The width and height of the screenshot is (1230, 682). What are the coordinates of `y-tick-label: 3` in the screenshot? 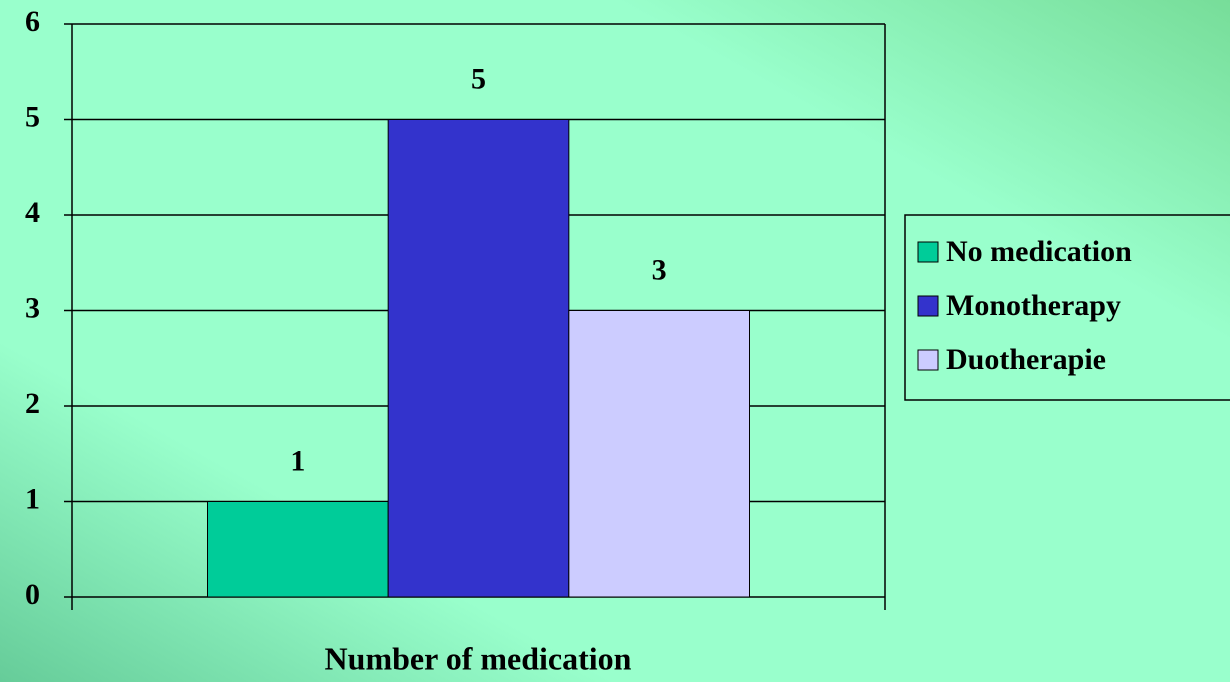 It's located at (32, 307).